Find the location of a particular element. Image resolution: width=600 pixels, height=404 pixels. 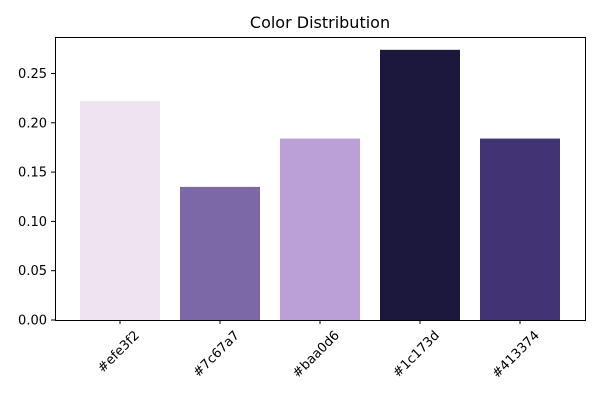

chart-title: Color Distribution is located at coordinates (320, 22).